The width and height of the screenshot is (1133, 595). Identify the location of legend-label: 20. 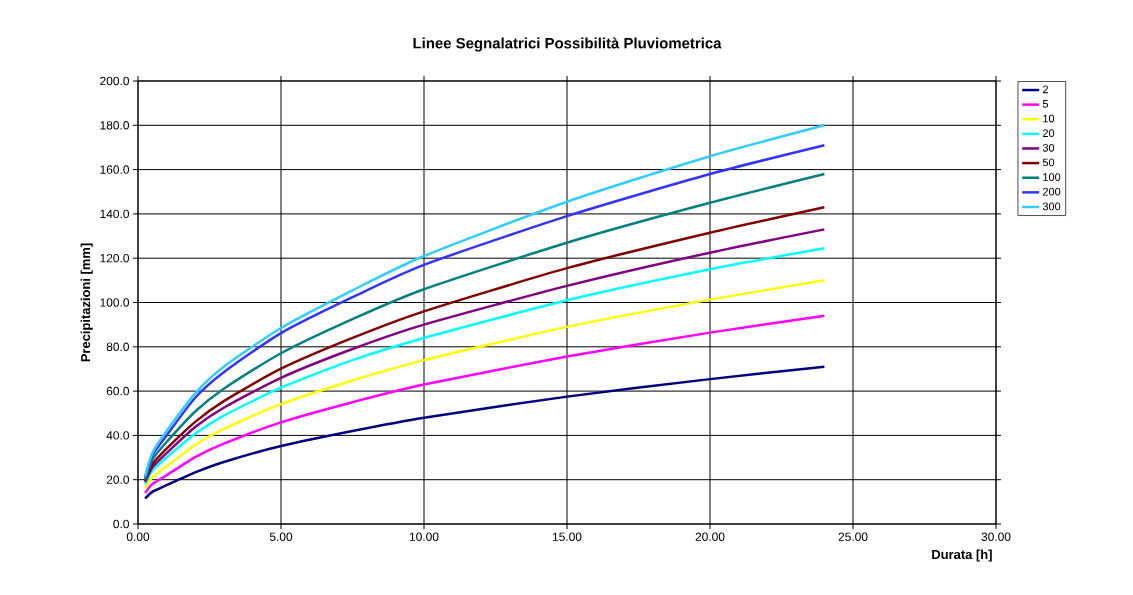
(1048, 133).